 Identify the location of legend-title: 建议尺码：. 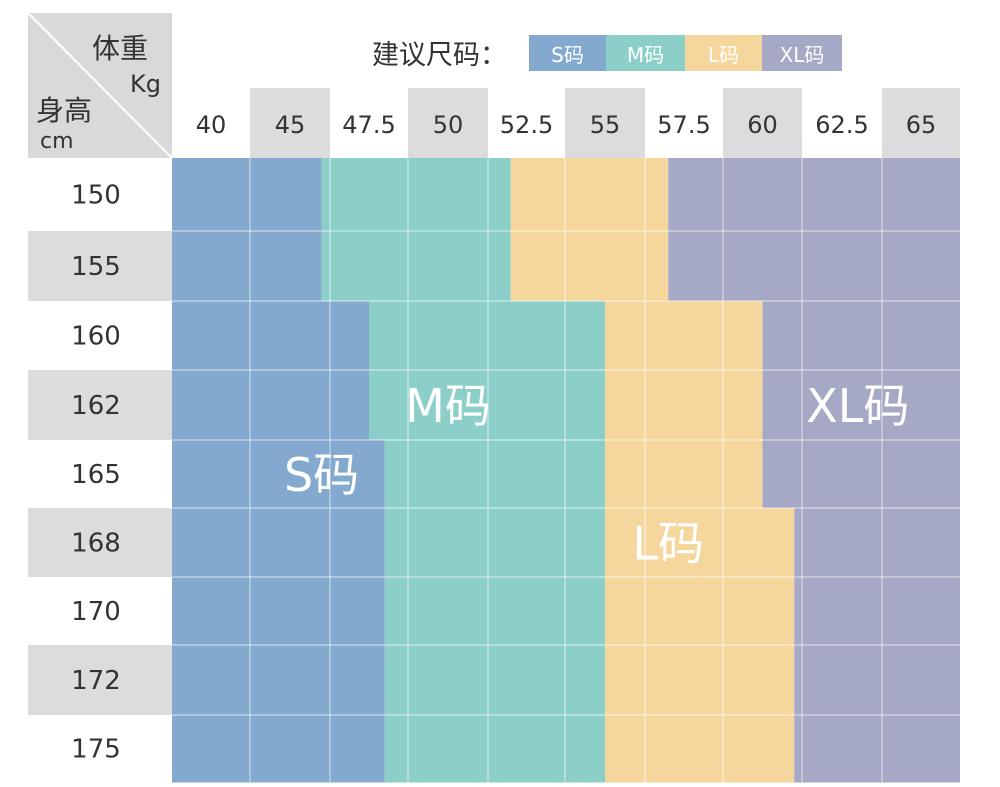
(439, 55).